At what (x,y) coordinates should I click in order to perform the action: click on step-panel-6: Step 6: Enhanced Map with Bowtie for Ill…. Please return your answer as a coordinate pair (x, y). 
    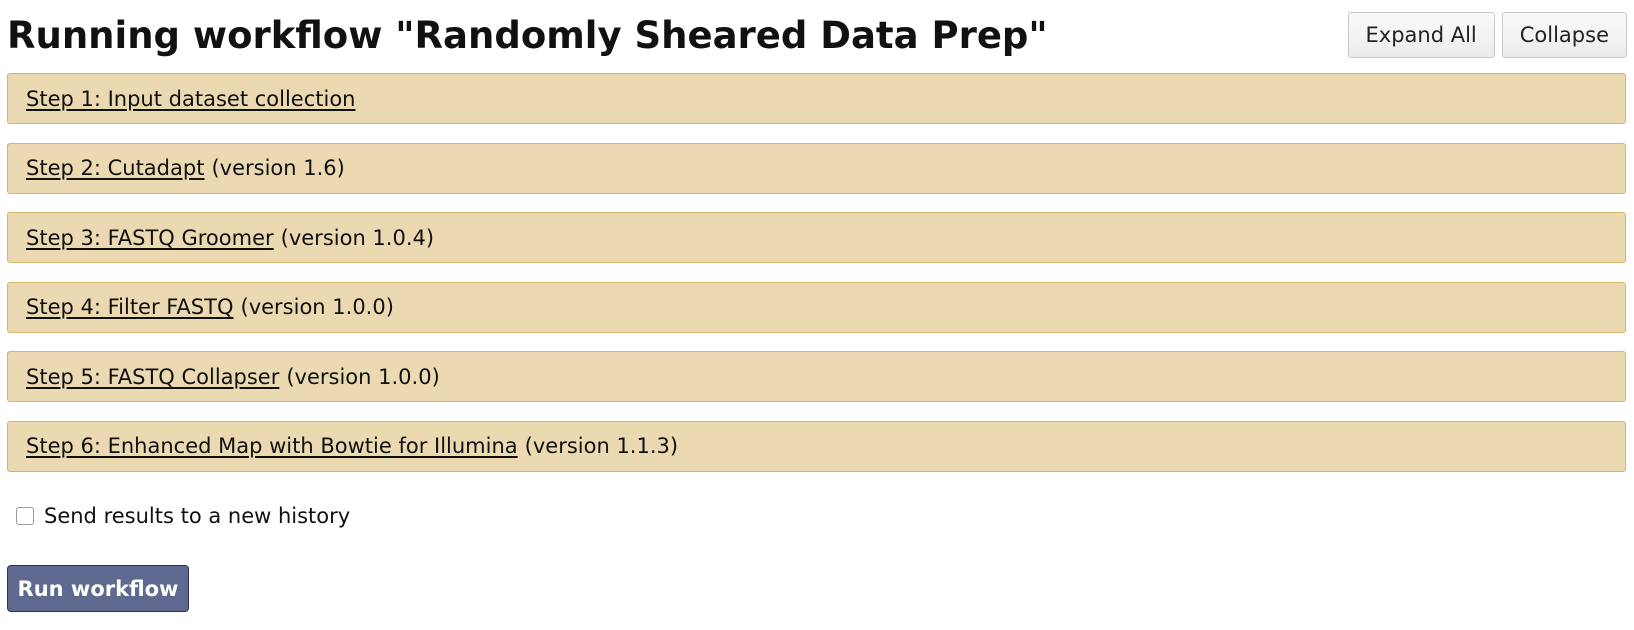
    Looking at the image, I should click on (816, 446).